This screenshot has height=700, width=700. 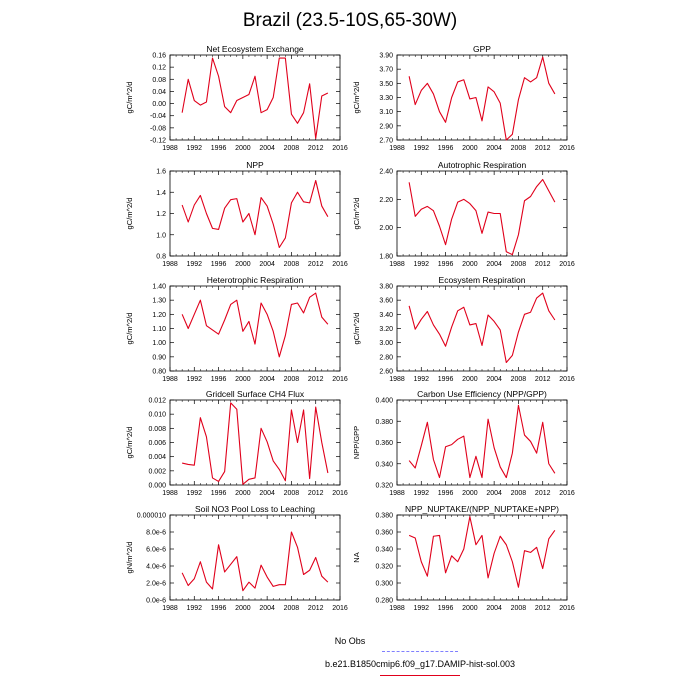 I want to click on y-tick-label: 3.40, so click(x=386, y=315).